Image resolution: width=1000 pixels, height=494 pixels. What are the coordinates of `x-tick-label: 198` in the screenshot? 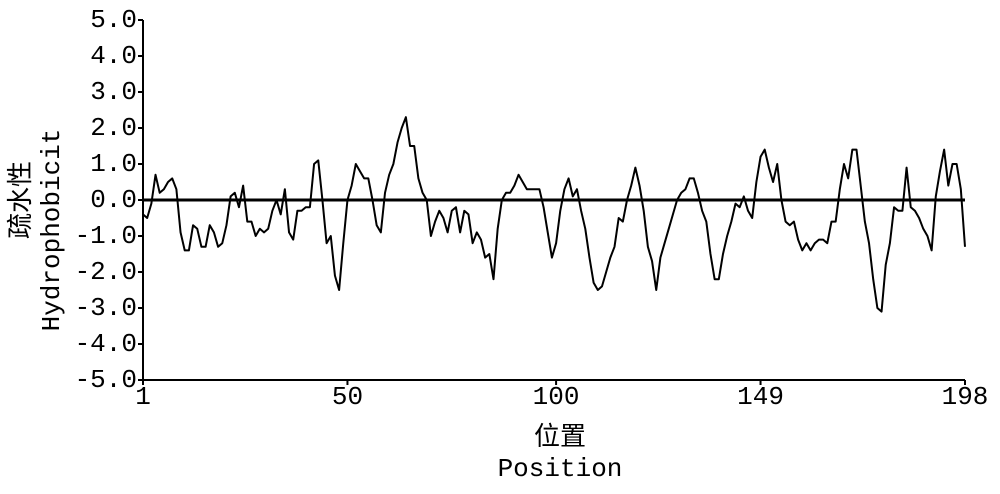 It's located at (965, 397).